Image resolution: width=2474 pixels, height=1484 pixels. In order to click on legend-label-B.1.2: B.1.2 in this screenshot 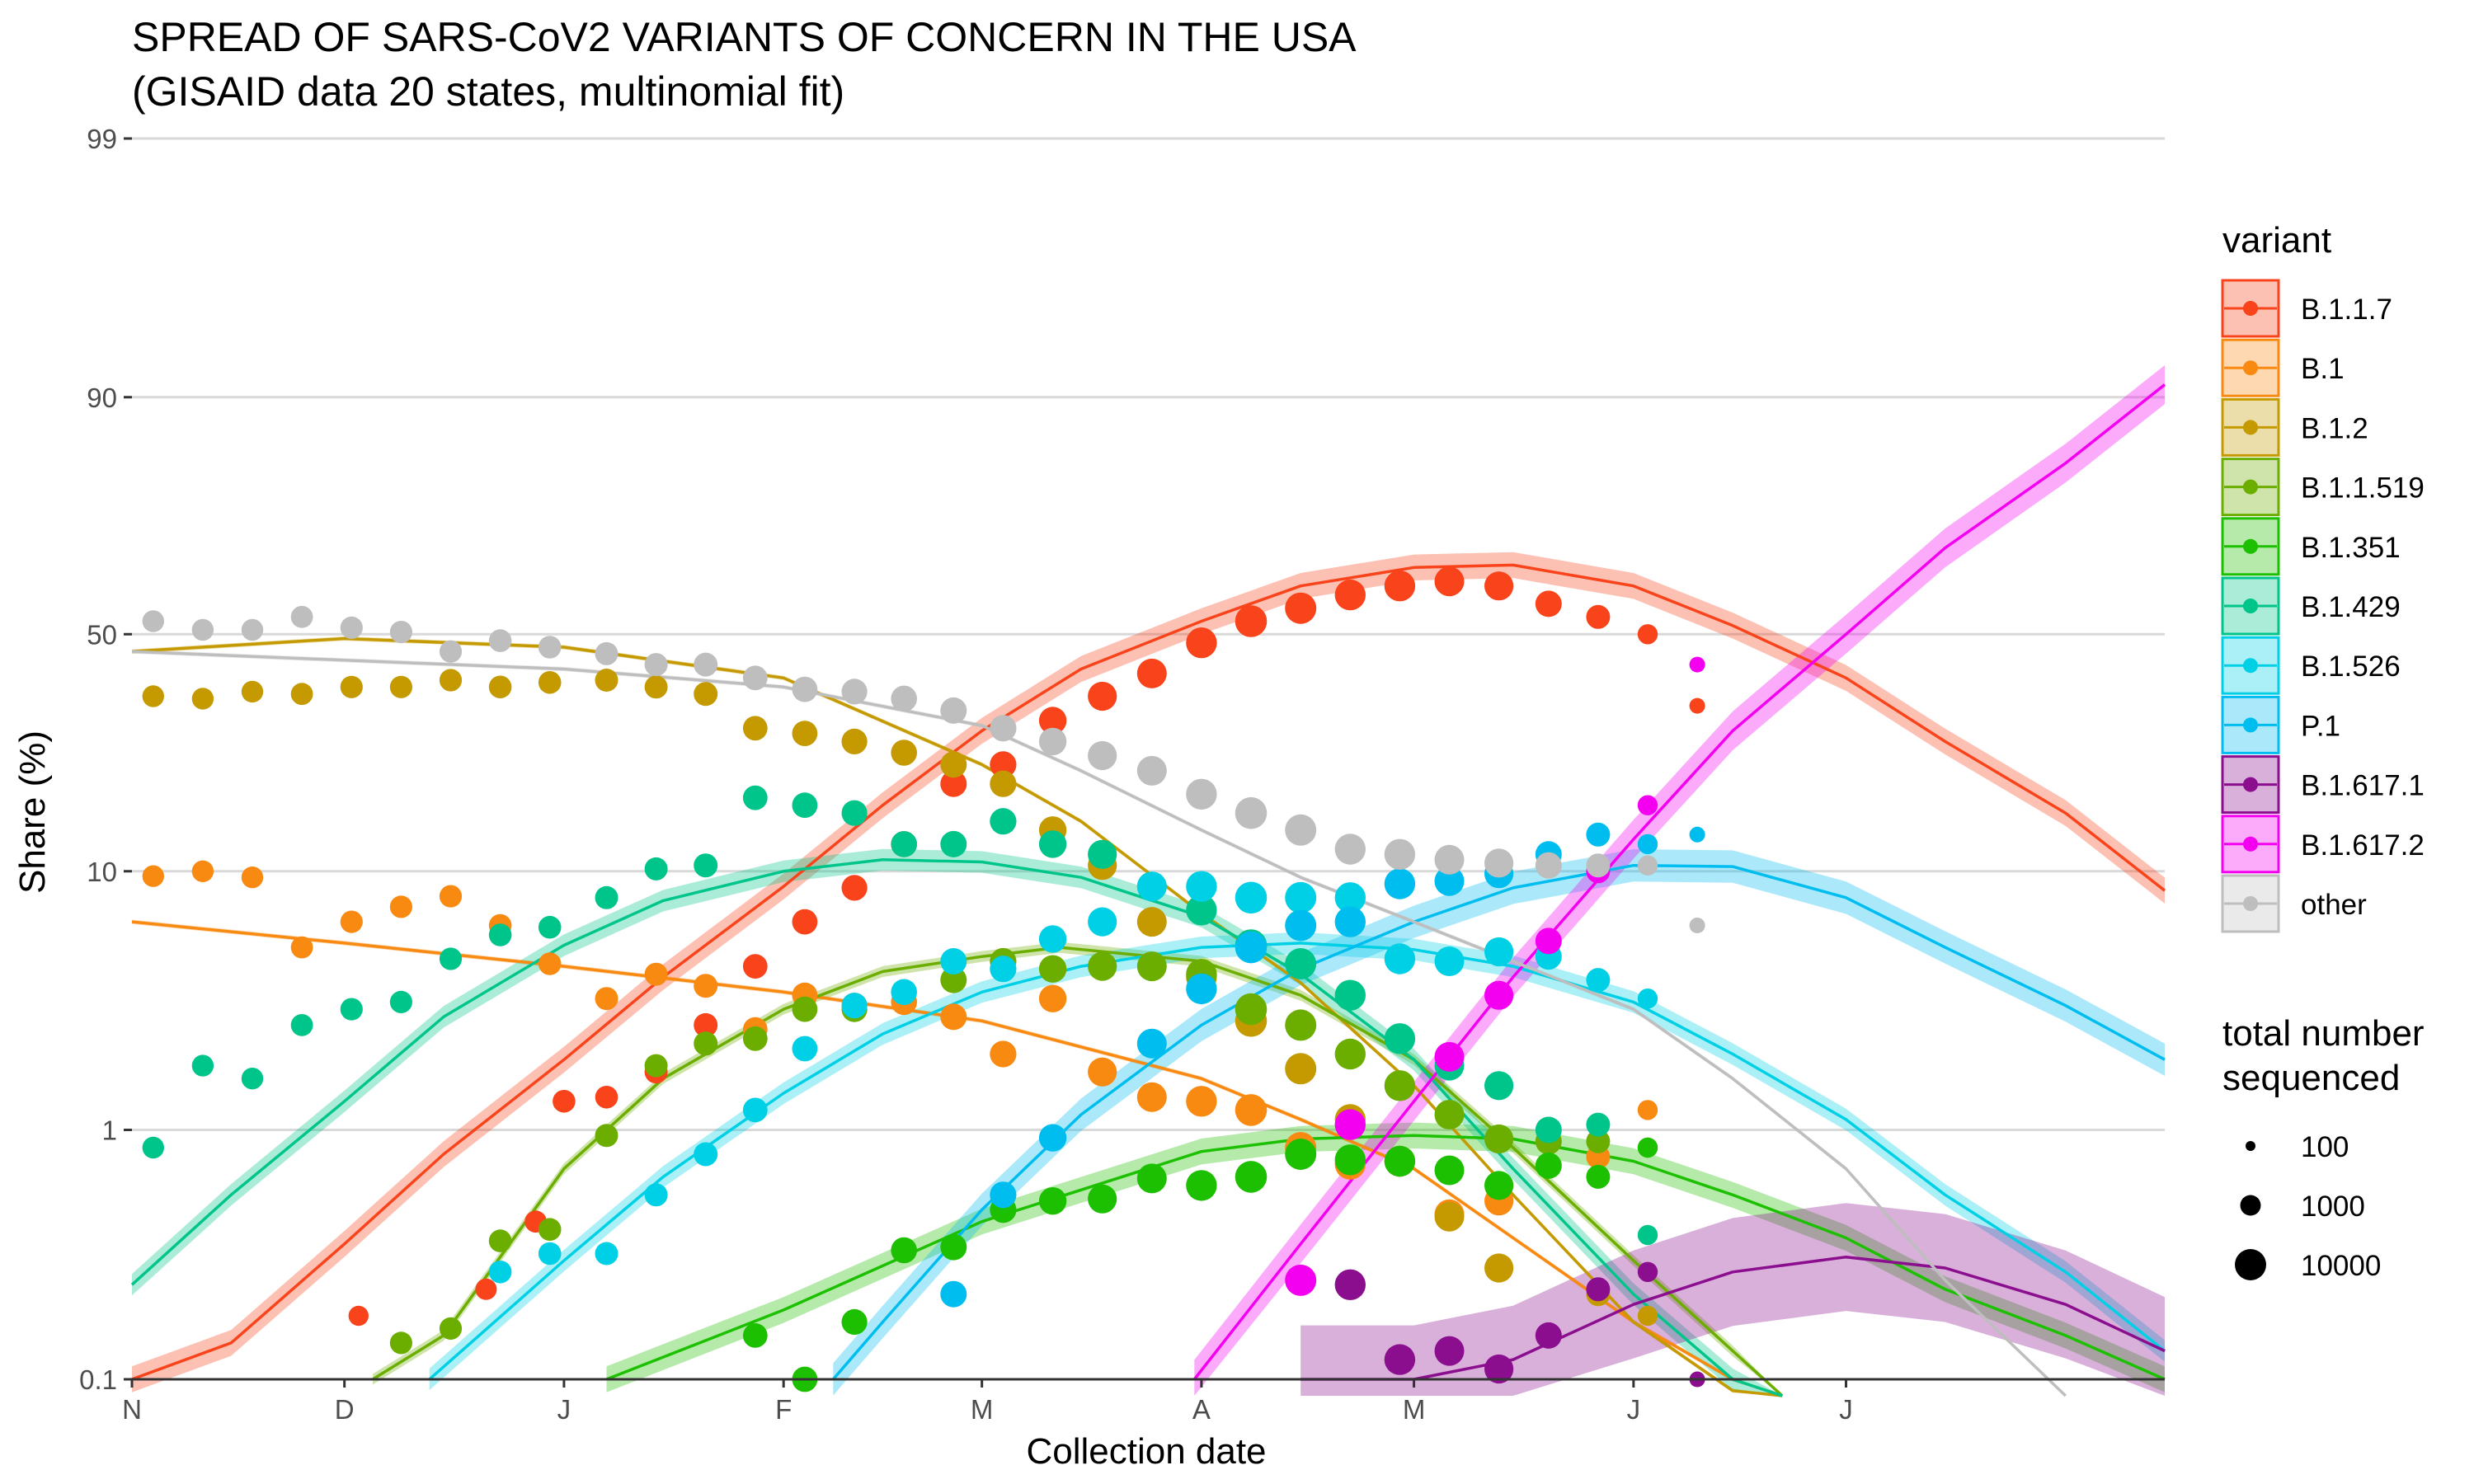, I will do `click(2334, 428)`.